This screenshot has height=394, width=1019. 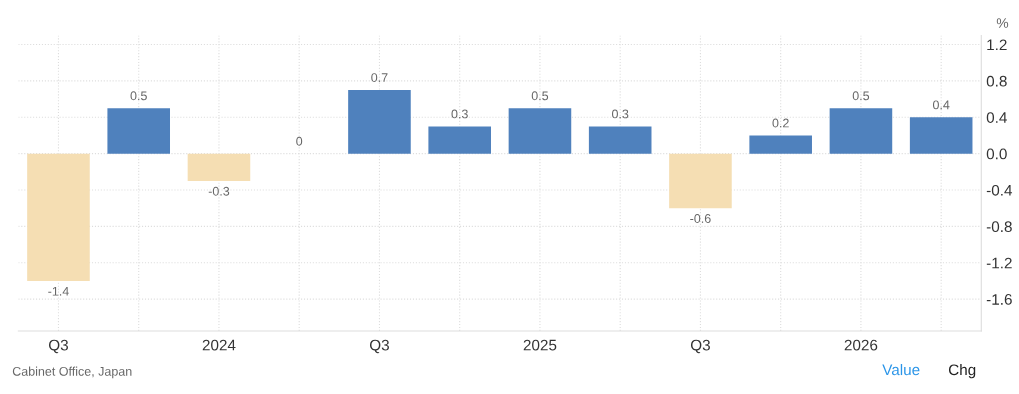 I want to click on data-label: 0, so click(x=299, y=141).